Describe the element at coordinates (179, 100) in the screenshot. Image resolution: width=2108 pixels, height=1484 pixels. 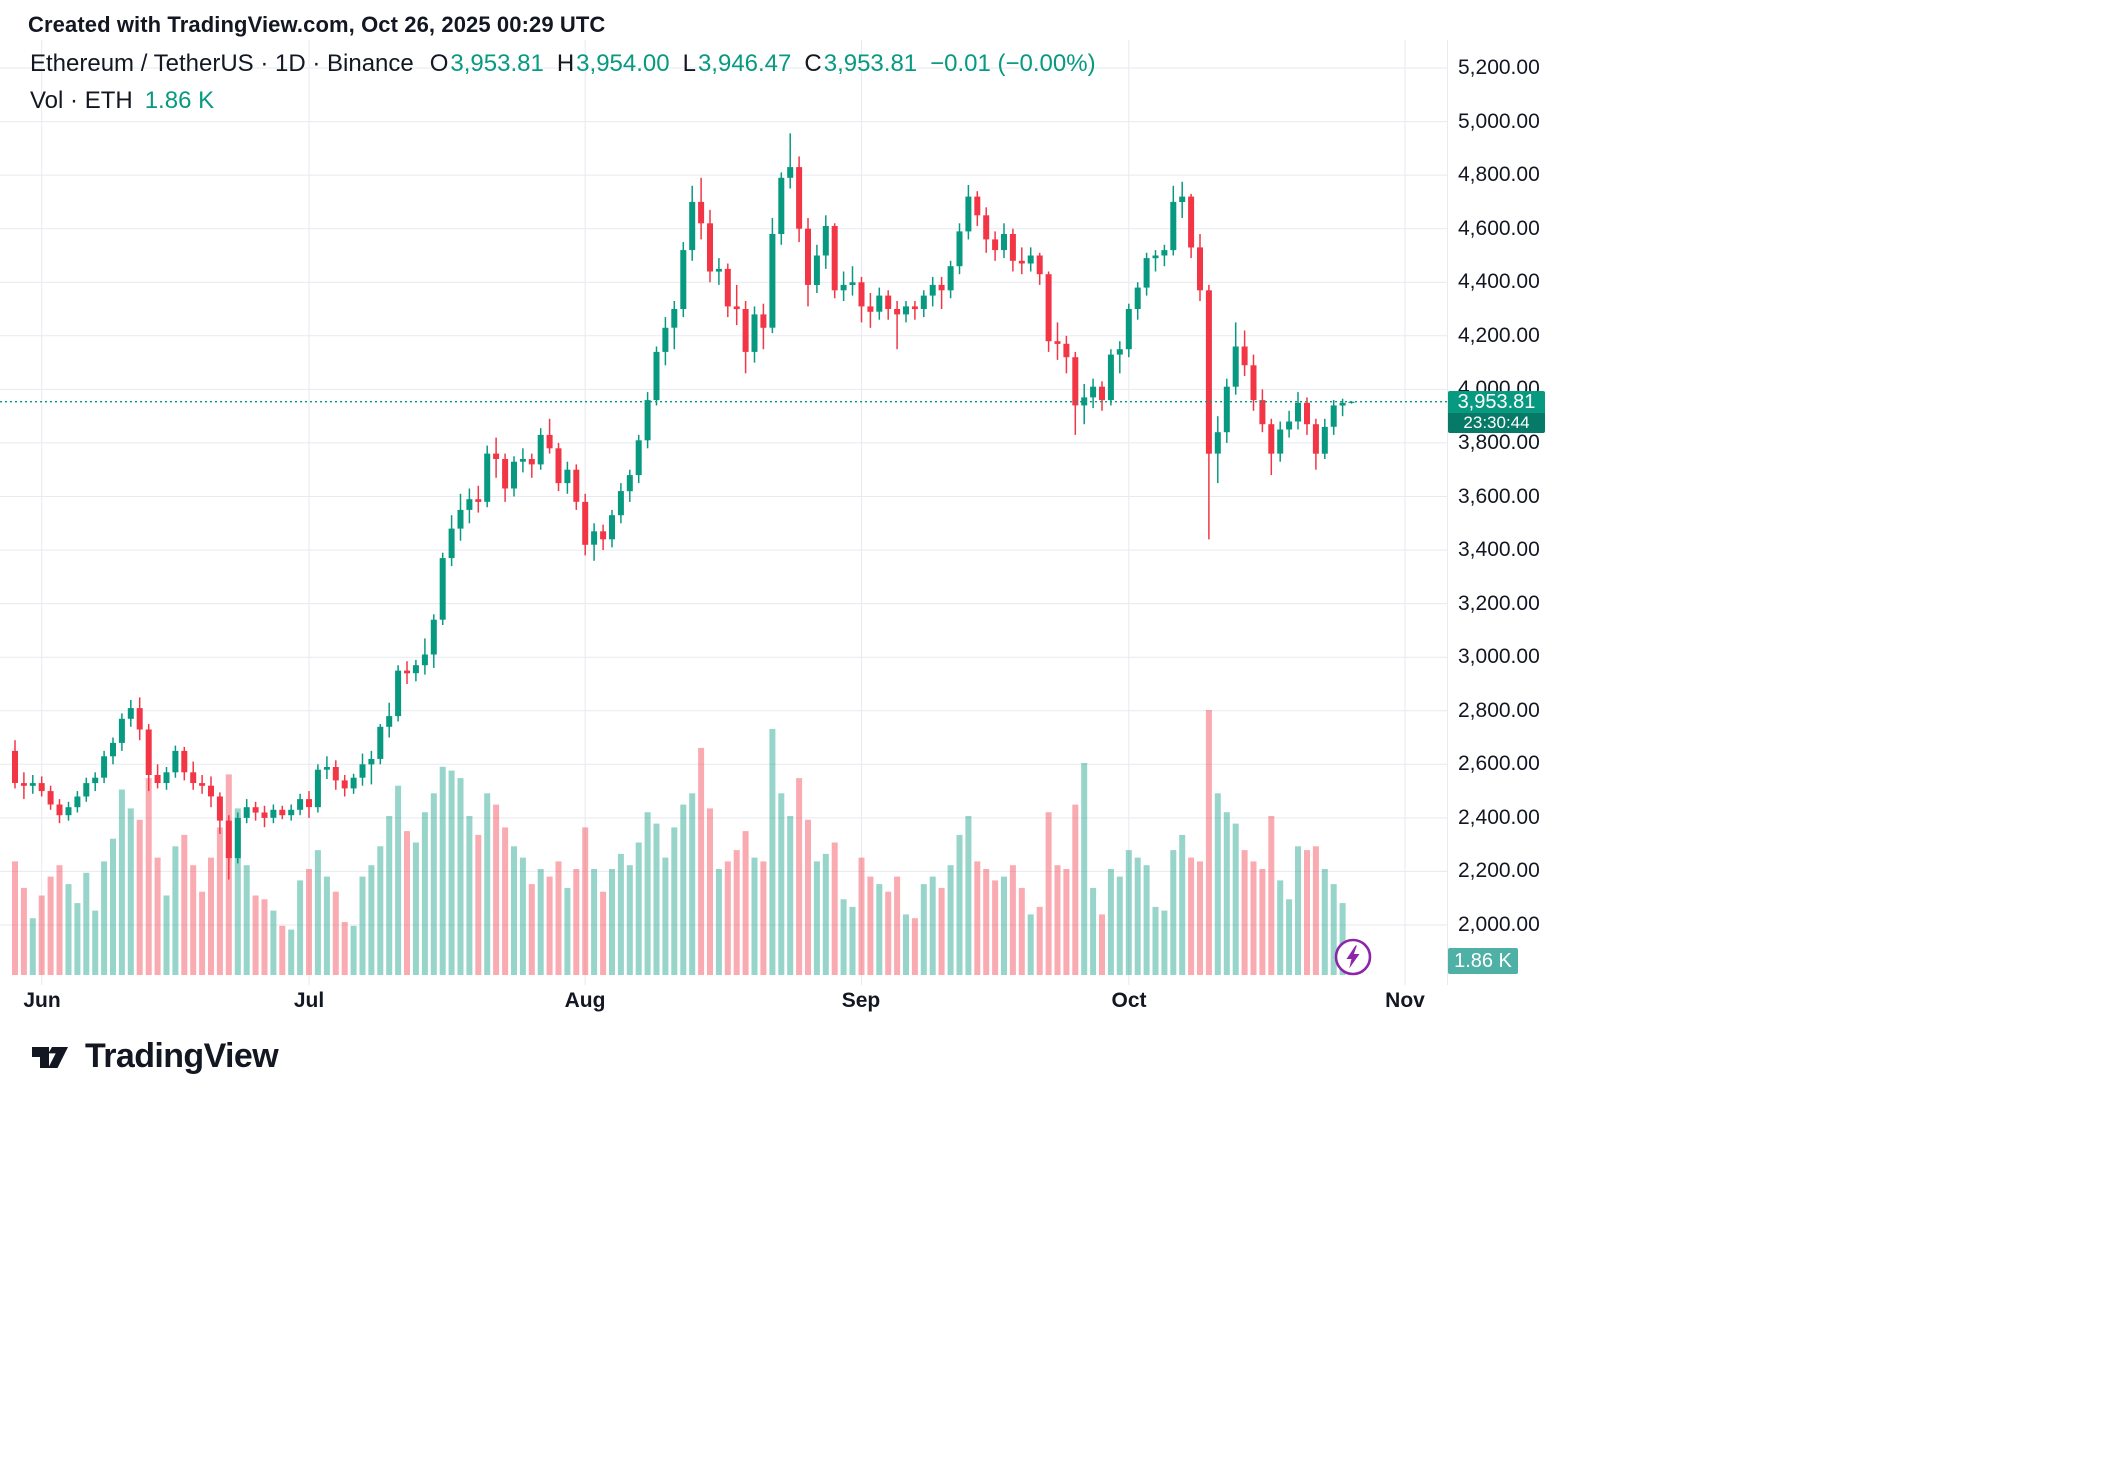
I see `volume-study-value: 1.86 K` at that location.